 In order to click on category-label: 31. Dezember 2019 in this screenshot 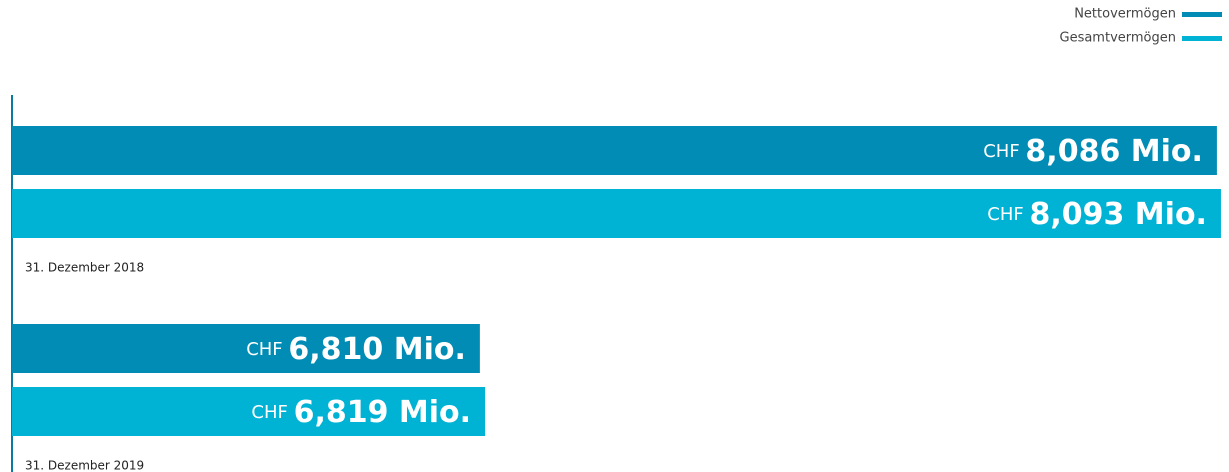, I will do `click(84, 465)`.